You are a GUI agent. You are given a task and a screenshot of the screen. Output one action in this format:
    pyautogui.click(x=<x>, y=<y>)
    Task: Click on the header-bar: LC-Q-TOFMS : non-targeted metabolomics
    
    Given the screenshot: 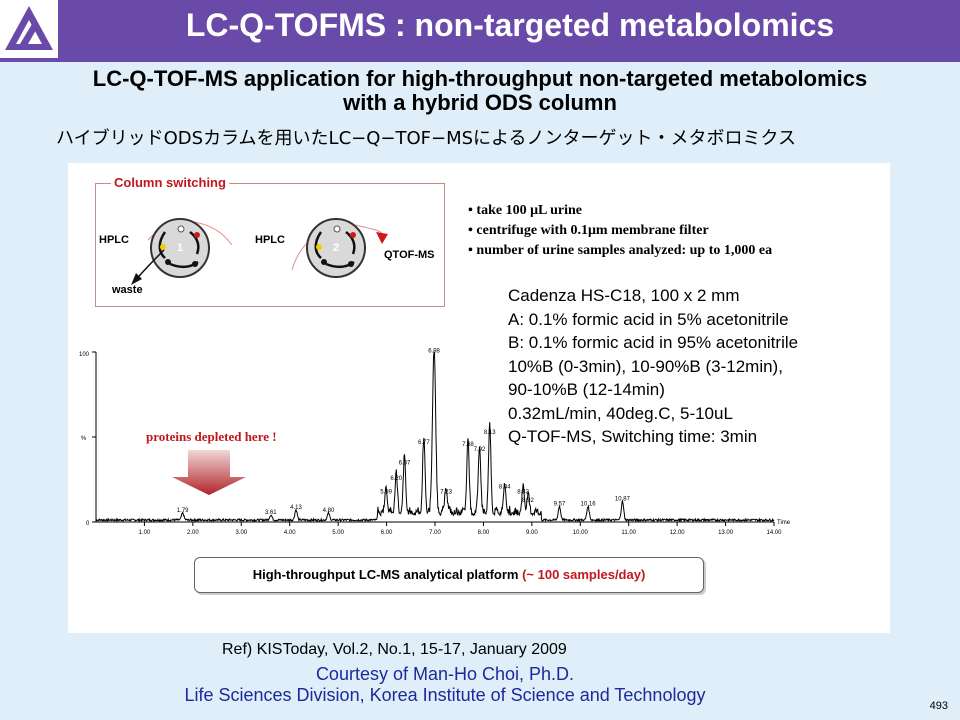 What is the action you would take?
    pyautogui.click(x=480, y=31)
    